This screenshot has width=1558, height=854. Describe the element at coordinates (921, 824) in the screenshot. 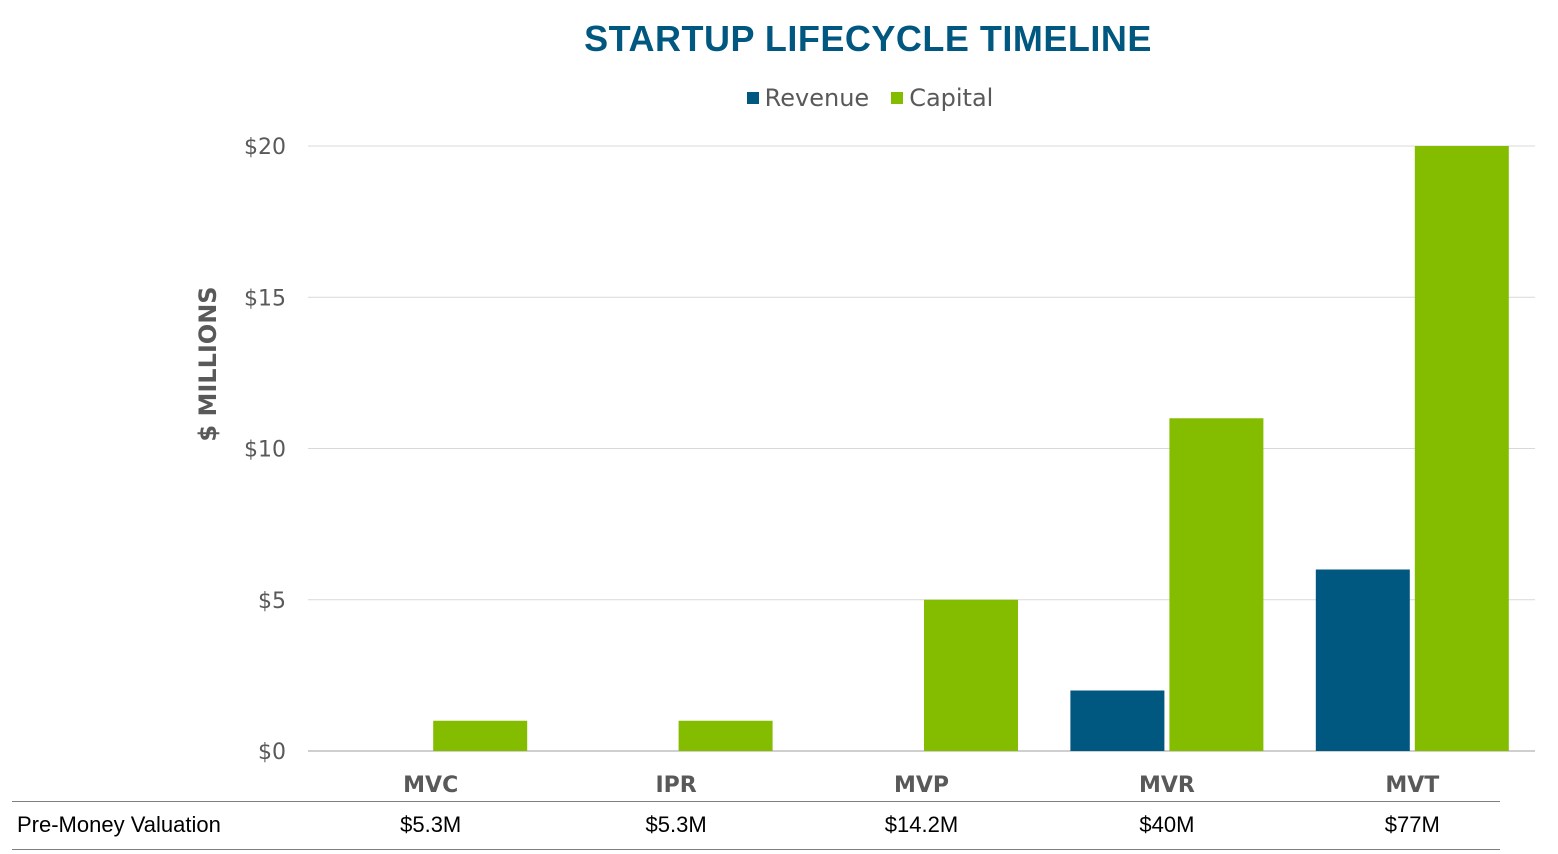

I see `valuation-cell: $14.2M` at that location.